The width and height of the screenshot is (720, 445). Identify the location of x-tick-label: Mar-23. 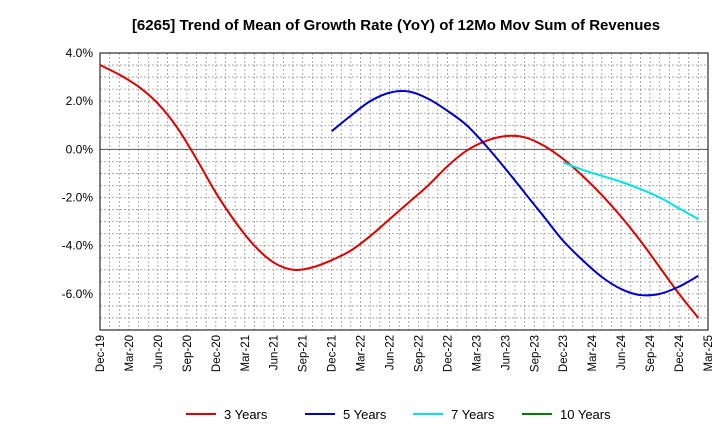
(477, 353).